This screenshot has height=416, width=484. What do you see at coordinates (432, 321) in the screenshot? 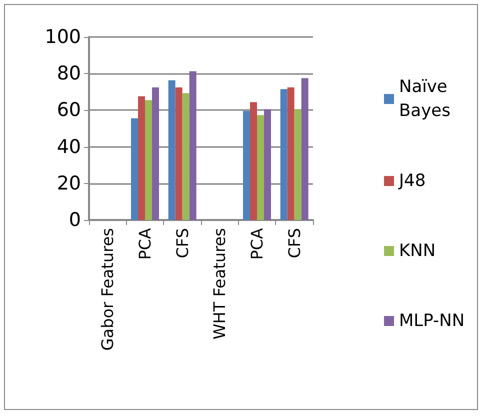
I see `legend-label: MLP-NN` at bounding box center [432, 321].